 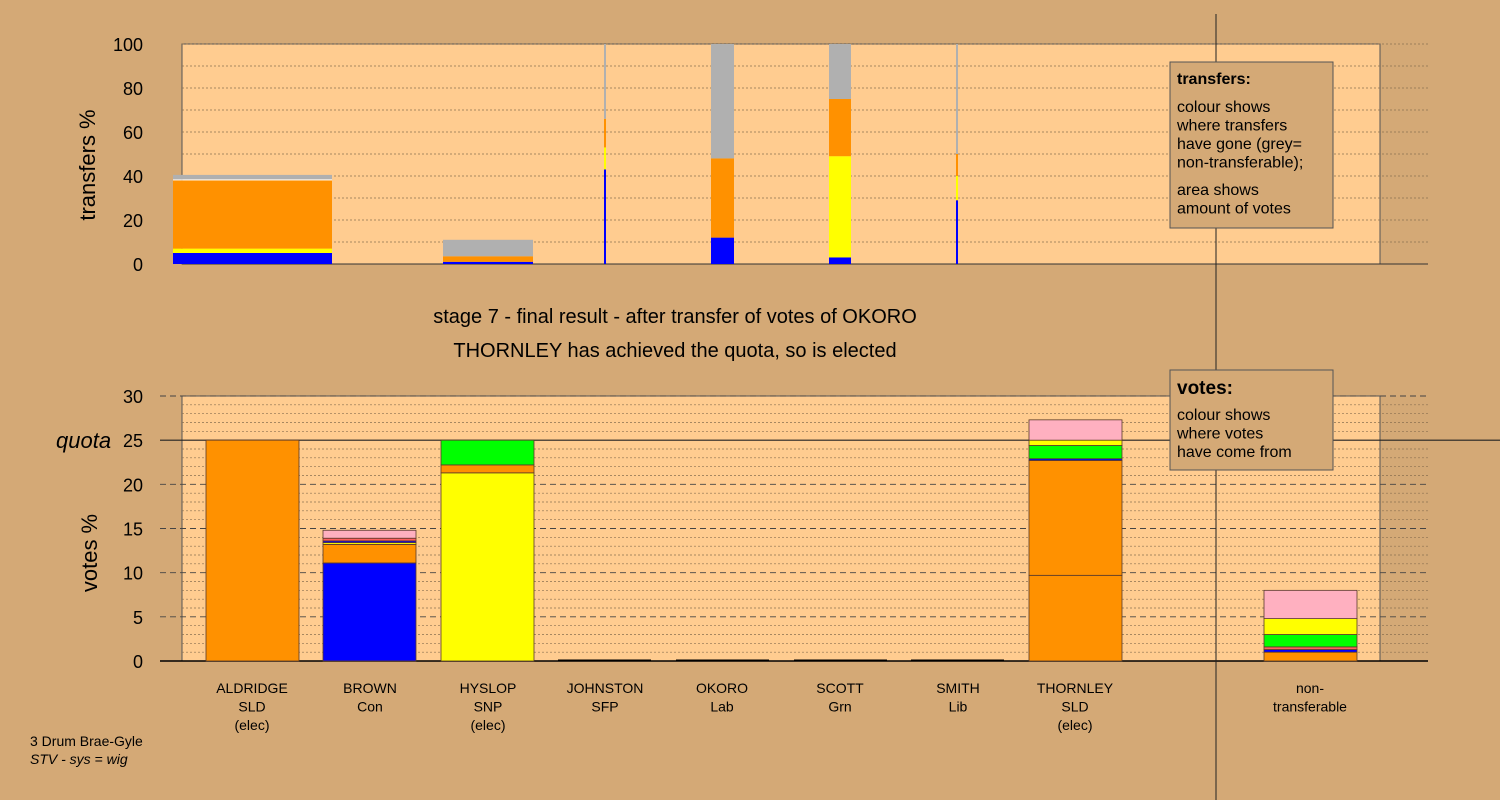 What do you see at coordinates (133, 177) in the screenshot?
I see `transfers-y-tick-label: 40` at bounding box center [133, 177].